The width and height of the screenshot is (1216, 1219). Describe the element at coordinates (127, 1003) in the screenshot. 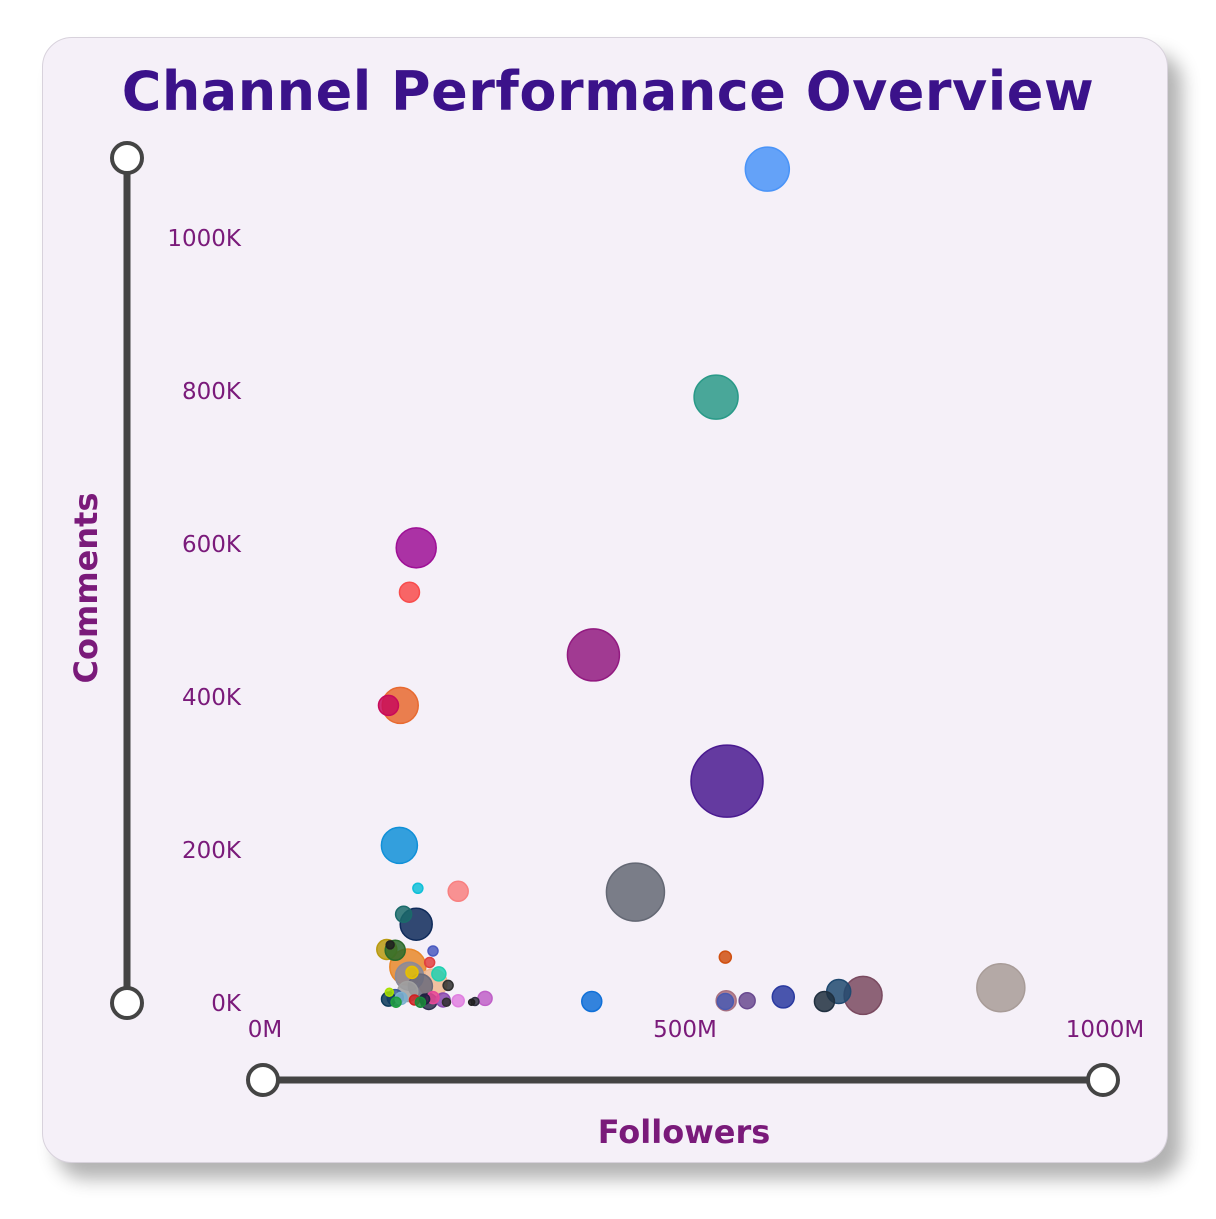

I see `y-range-handle-min` at that location.